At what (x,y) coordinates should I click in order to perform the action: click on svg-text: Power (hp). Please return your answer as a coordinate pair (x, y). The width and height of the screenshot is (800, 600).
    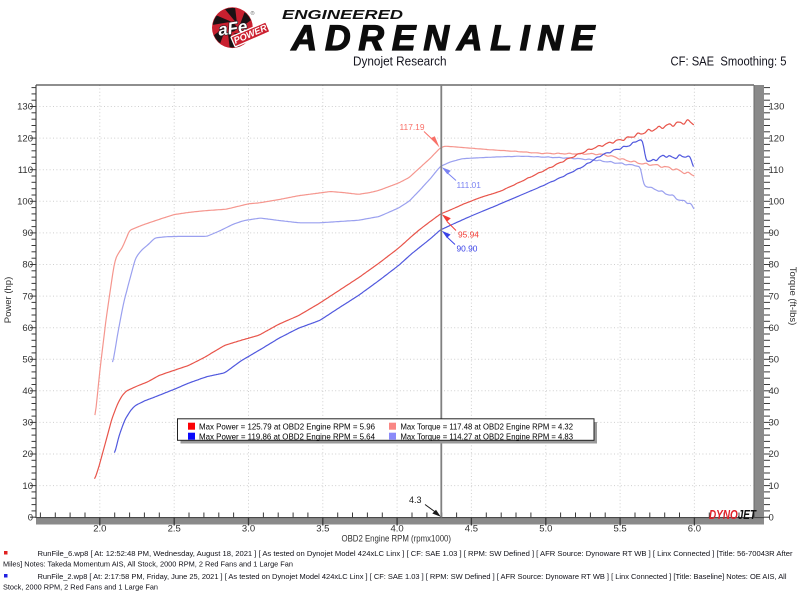
    Looking at the image, I should click on (8, 300).